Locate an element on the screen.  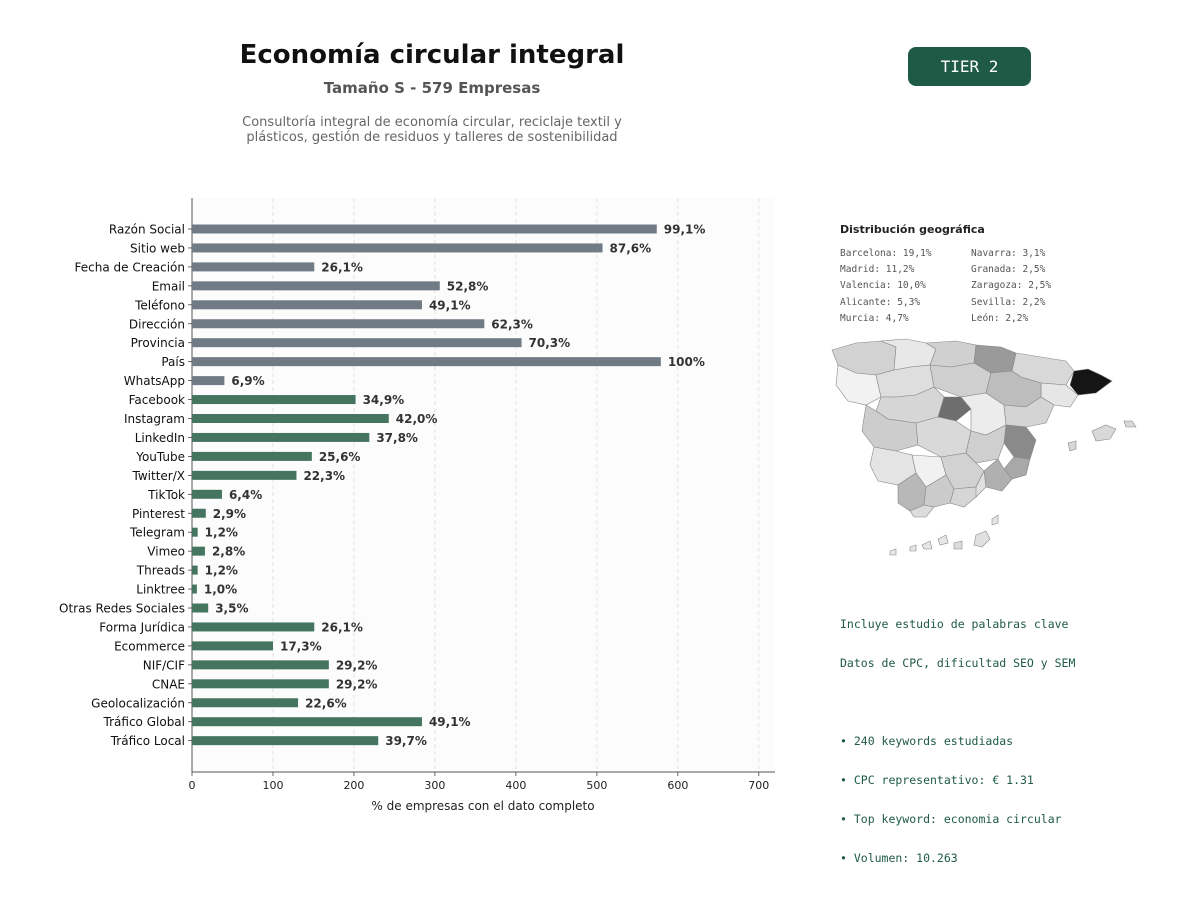
category-label: Pinterest is located at coordinates (158, 514).